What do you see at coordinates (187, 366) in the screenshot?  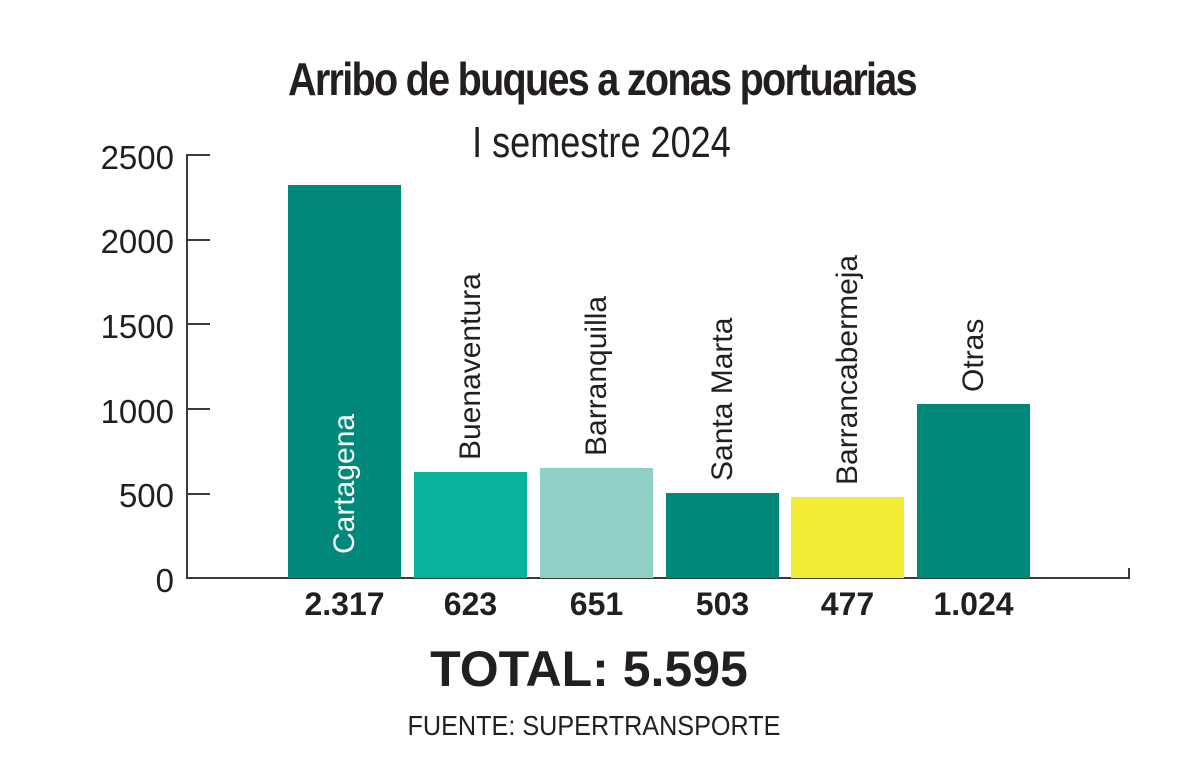 I see `y-axis` at bounding box center [187, 366].